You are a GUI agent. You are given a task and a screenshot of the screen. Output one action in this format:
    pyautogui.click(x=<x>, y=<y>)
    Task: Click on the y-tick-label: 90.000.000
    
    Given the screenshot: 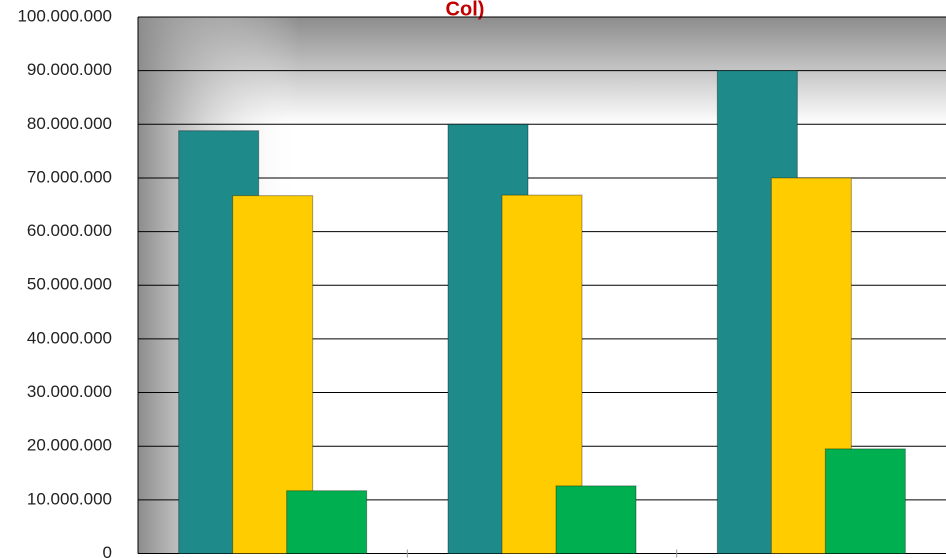 What is the action you would take?
    pyautogui.click(x=69, y=69)
    